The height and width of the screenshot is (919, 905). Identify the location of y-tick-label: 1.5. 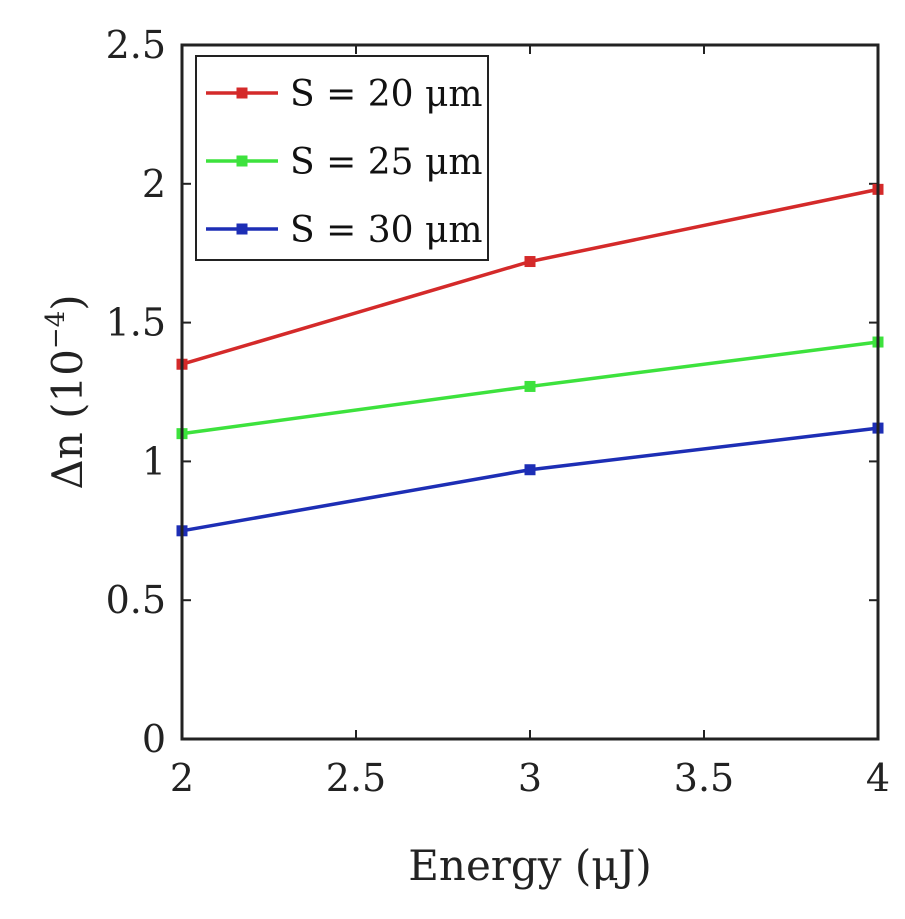
(136, 323).